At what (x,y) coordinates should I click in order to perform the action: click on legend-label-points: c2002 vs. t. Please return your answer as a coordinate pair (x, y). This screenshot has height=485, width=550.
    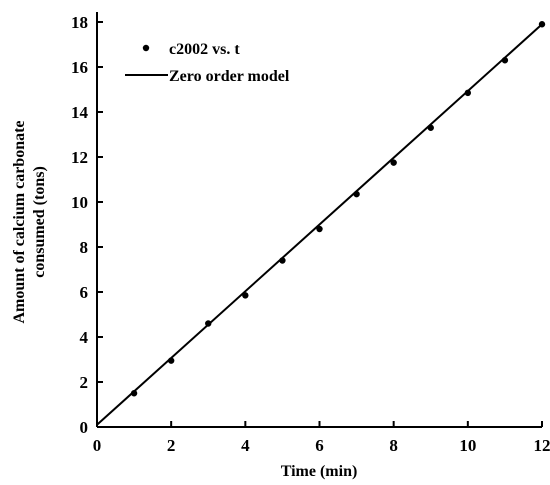
    Looking at the image, I should click on (204, 49).